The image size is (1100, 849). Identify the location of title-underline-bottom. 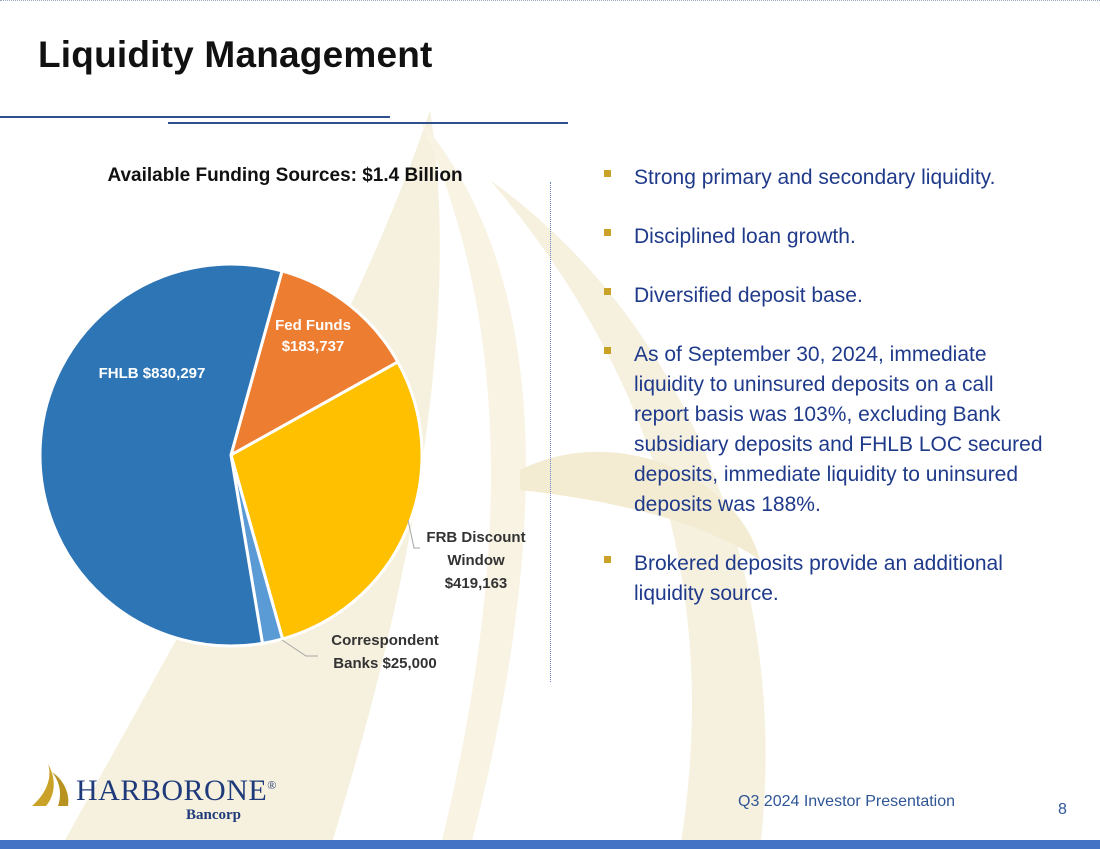
(368, 123).